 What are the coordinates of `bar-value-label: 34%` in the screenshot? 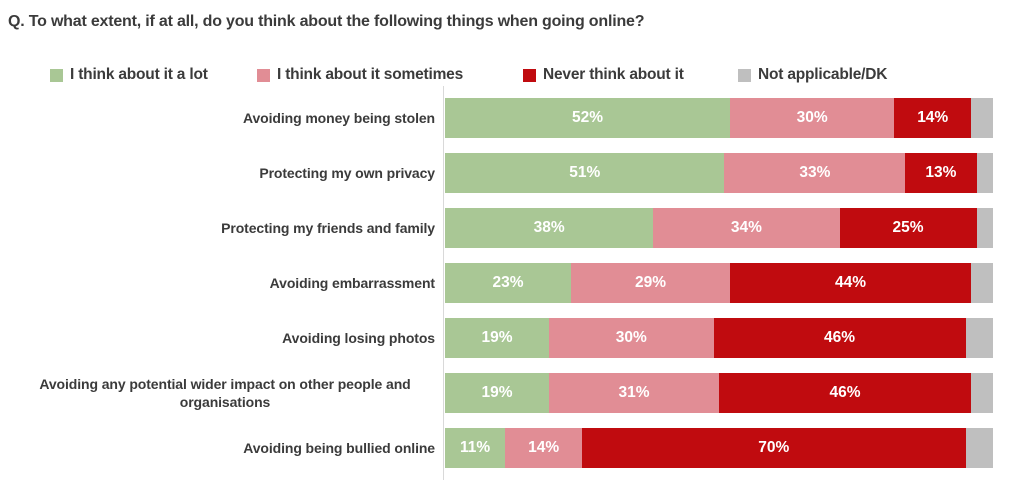 It's located at (746, 227).